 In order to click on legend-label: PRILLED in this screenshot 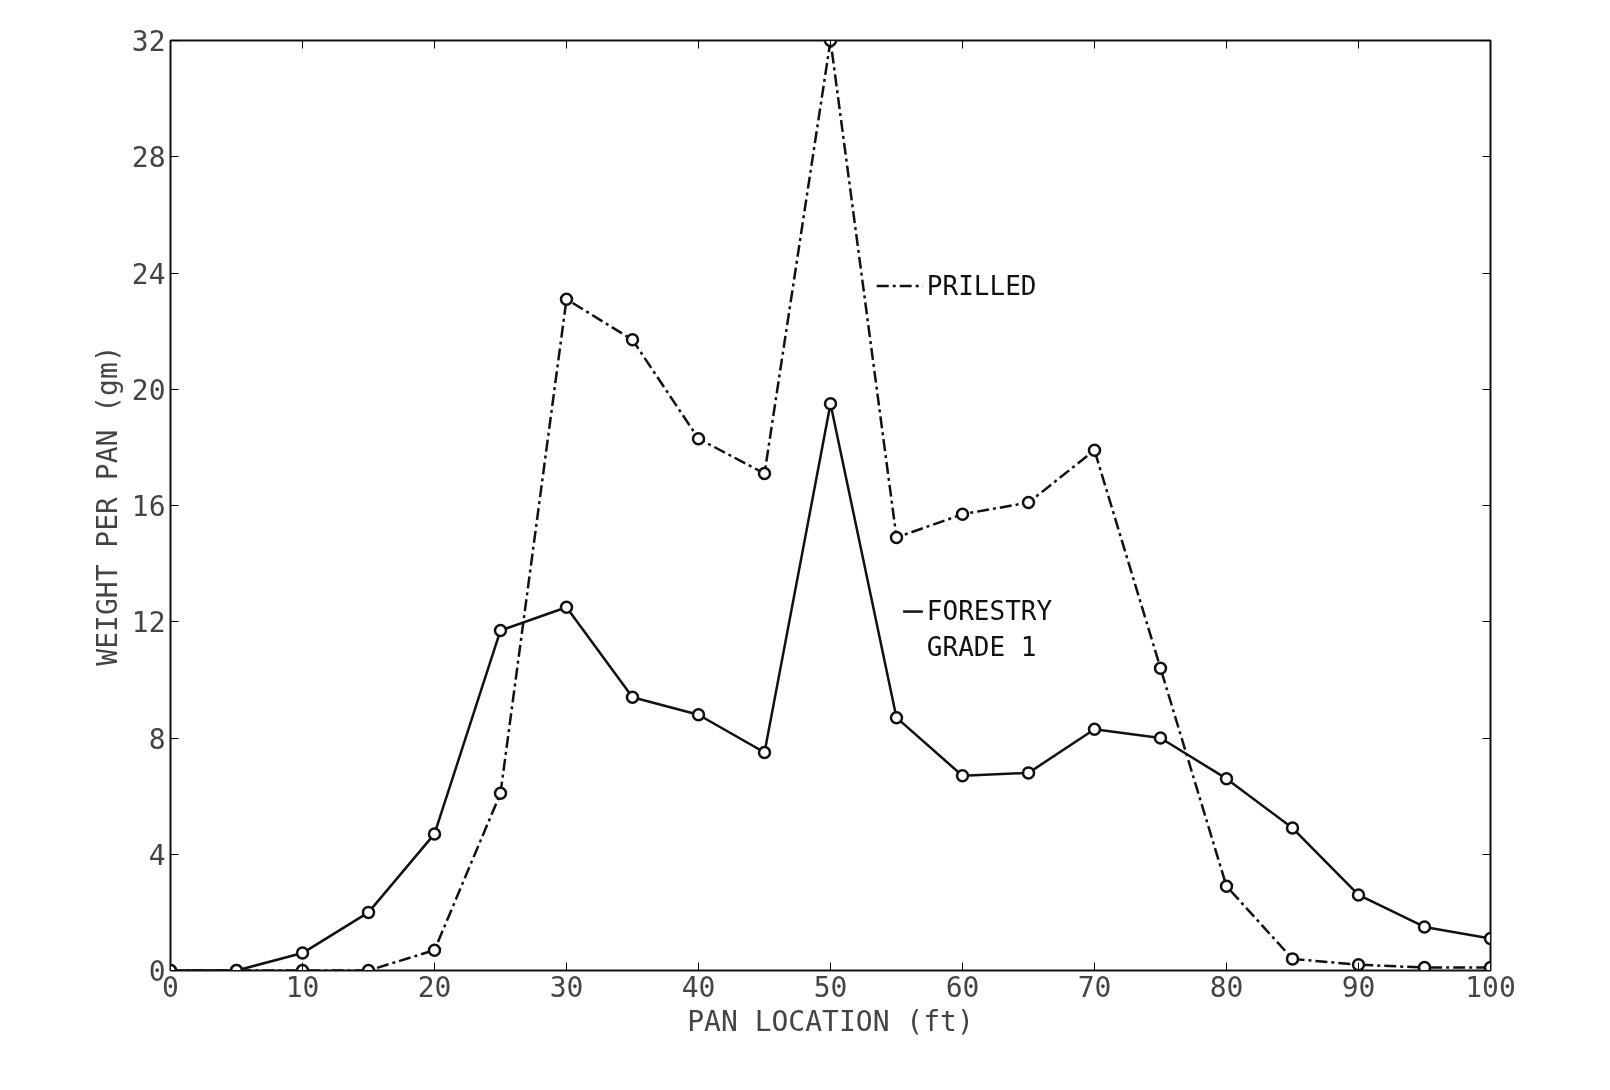, I will do `click(981, 286)`.